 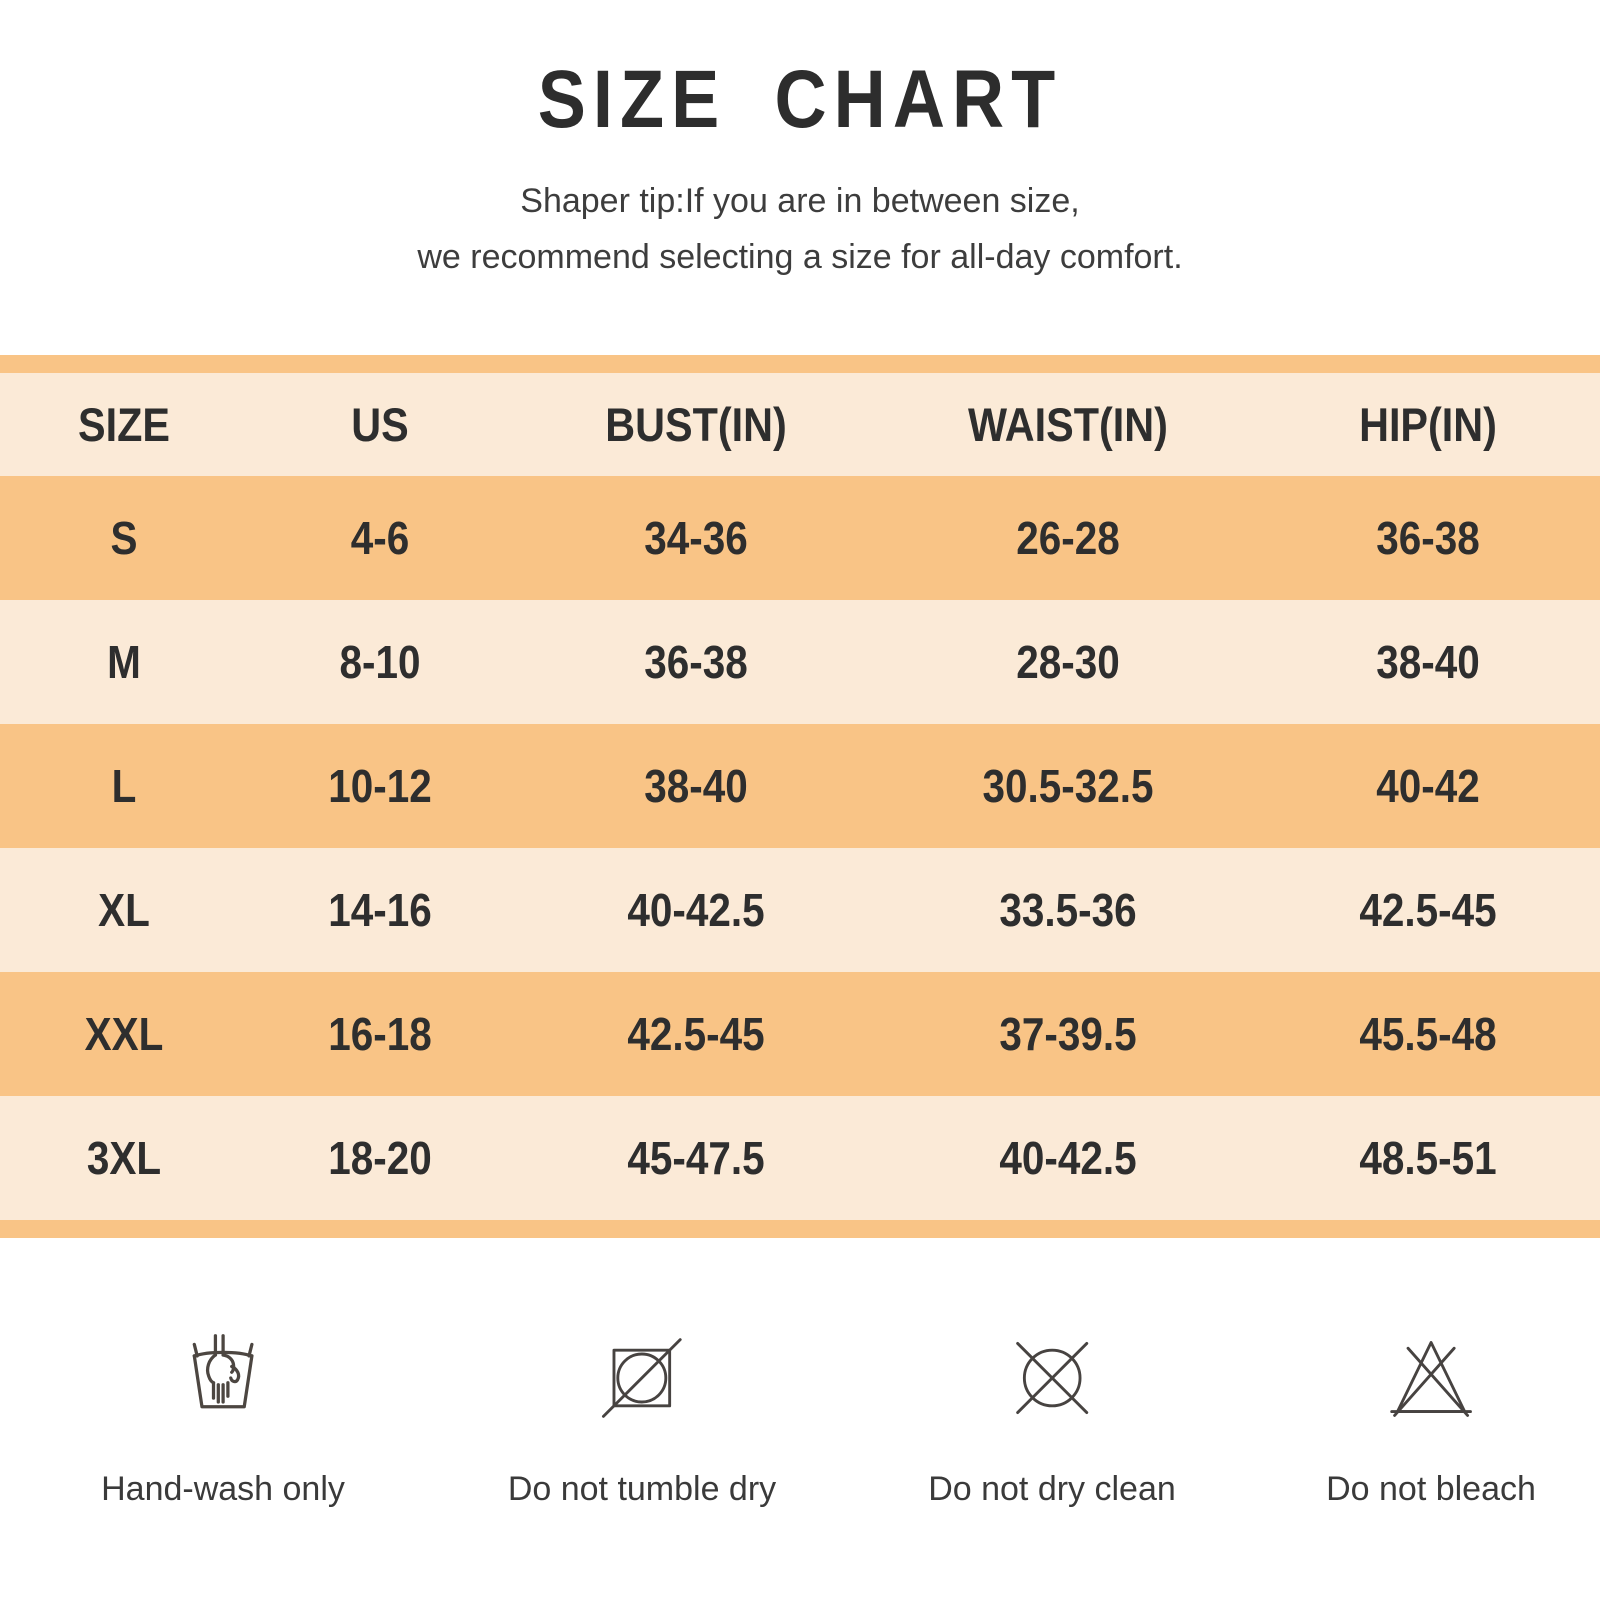 What do you see at coordinates (124, 538) in the screenshot?
I see `cell-size: S` at bounding box center [124, 538].